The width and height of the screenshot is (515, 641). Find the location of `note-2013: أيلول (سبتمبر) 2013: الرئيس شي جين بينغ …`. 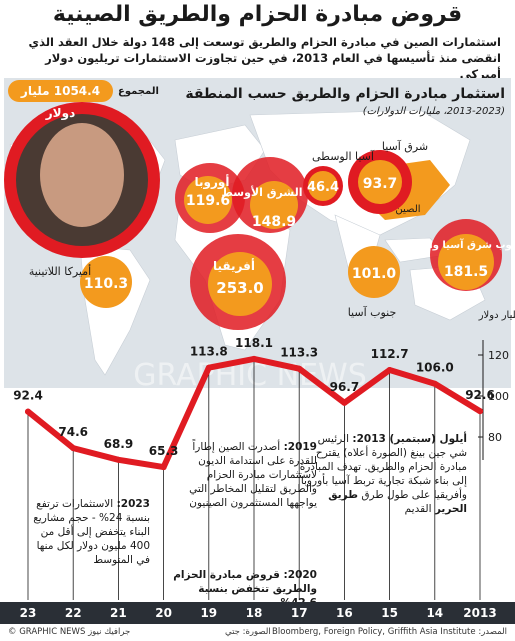

note-2013: أيلول (سبتمبر) 2013: الرئيس شي جين بينغ … is located at coordinates (382, 474).